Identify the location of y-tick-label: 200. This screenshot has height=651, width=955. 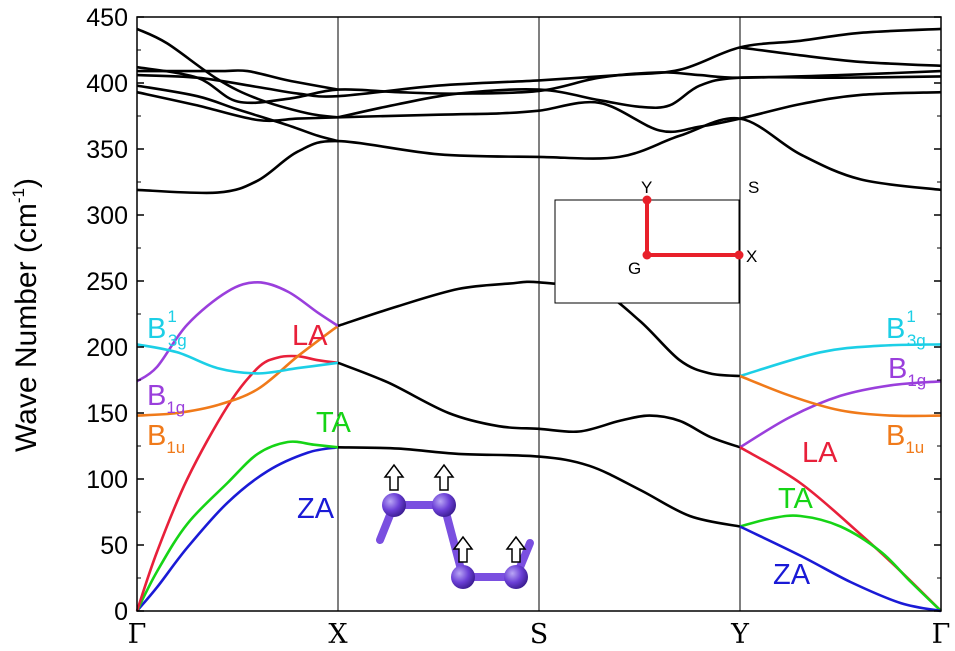
(107, 348).